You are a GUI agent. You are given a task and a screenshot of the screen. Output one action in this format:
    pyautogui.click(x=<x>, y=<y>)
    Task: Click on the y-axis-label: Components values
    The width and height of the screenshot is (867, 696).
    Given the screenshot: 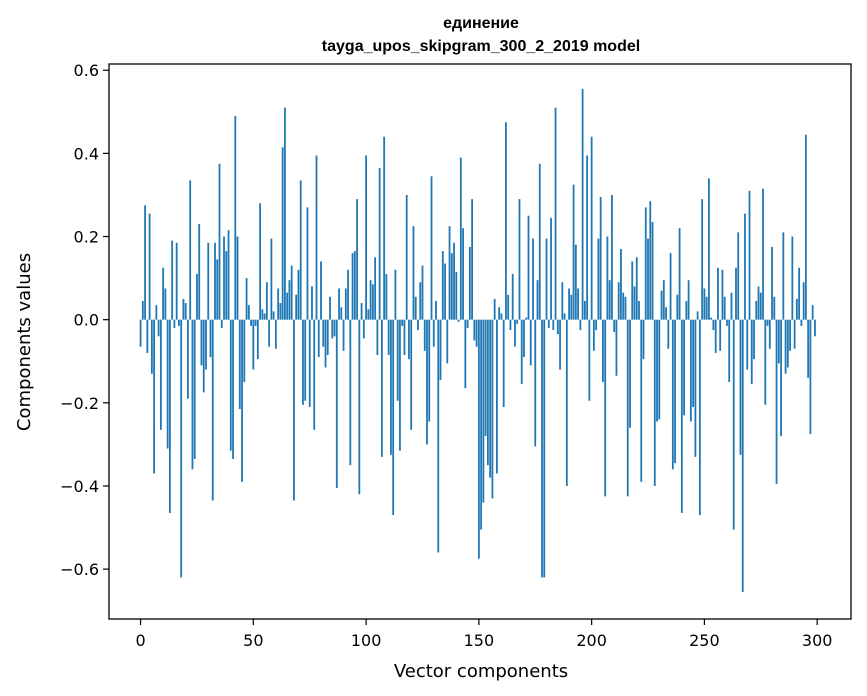 What is the action you would take?
    pyautogui.click(x=24, y=342)
    